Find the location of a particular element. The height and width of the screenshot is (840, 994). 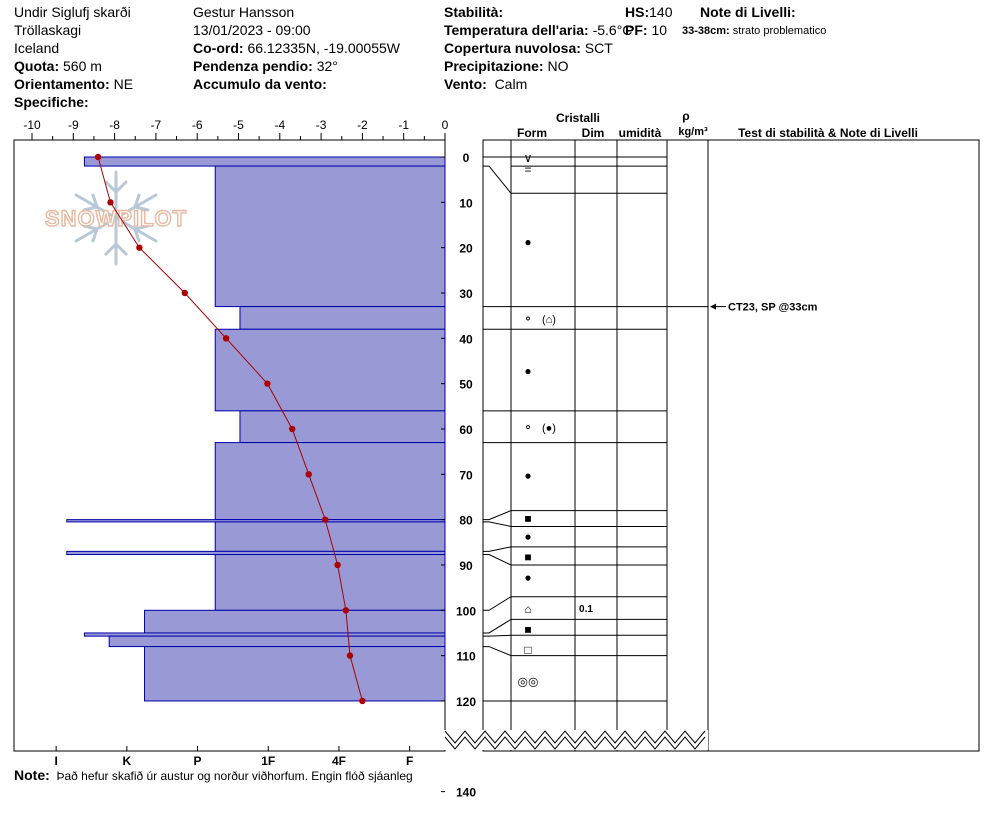

foot-penetration: PF: 10 is located at coordinates (646, 30).